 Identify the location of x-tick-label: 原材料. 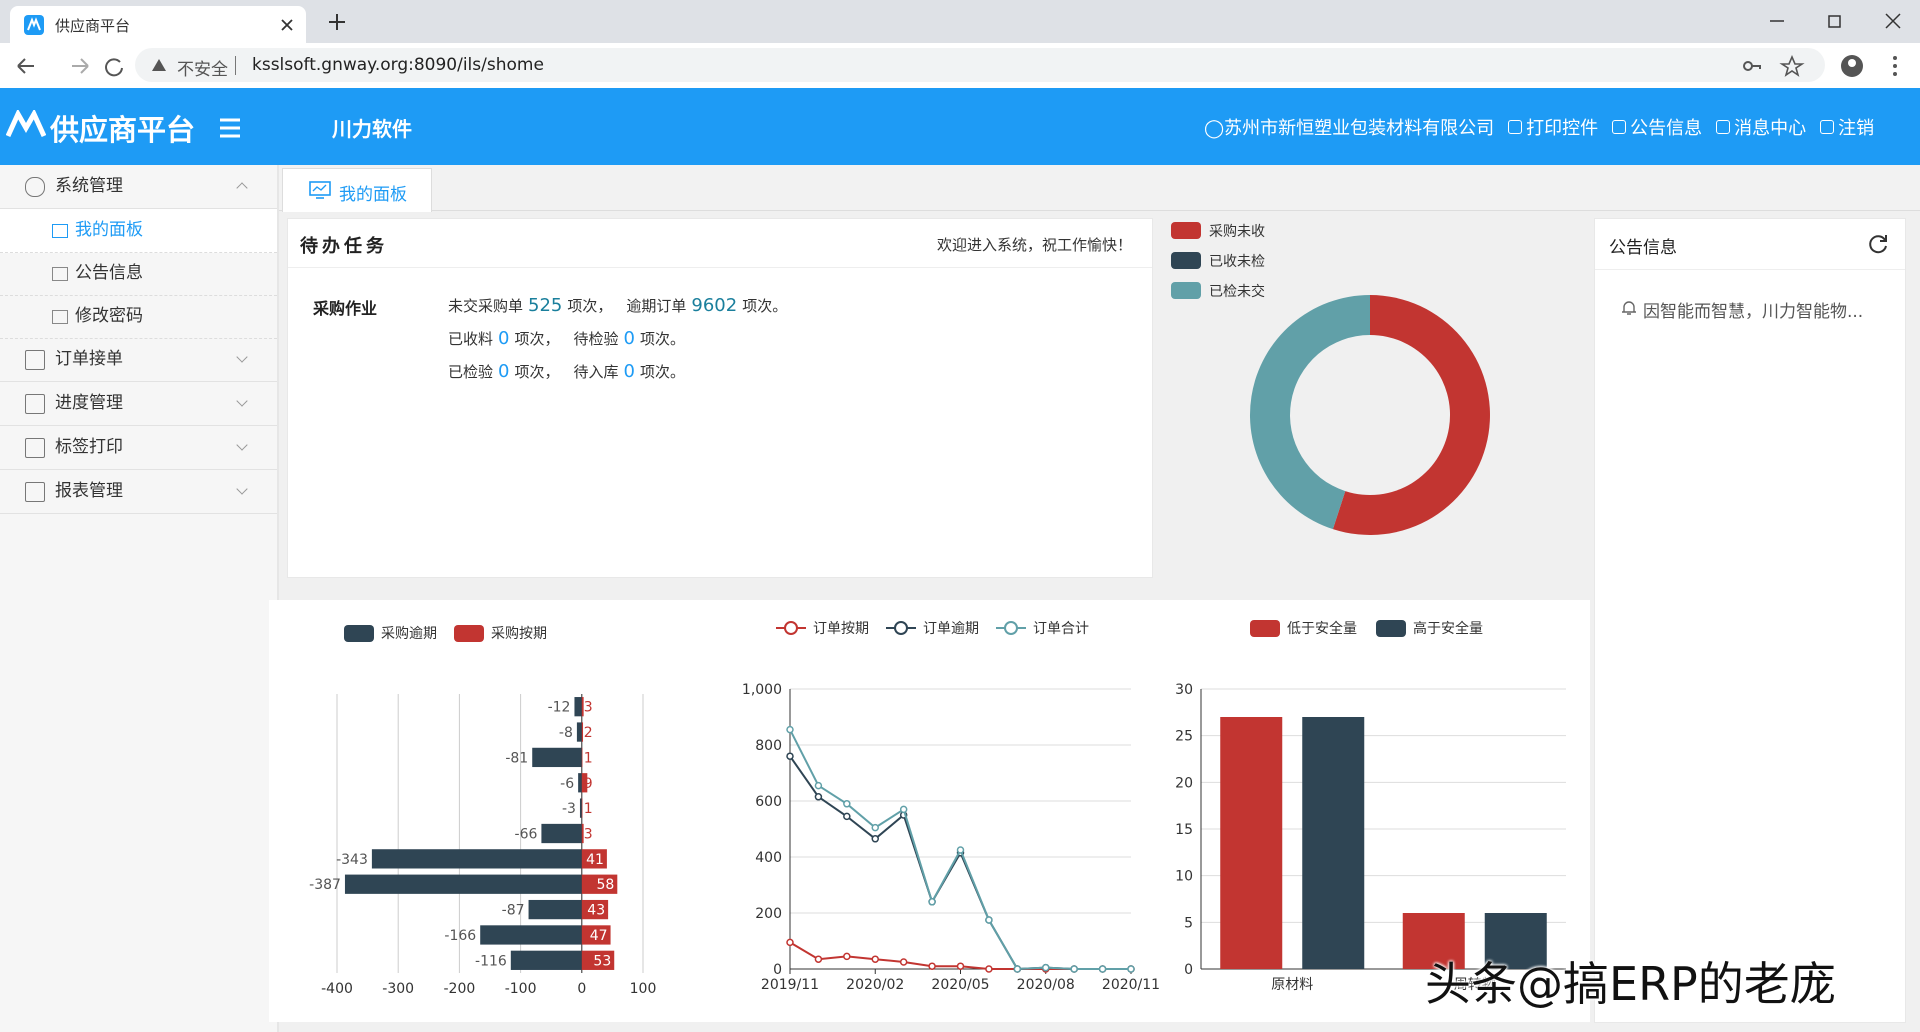
(1292, 985).